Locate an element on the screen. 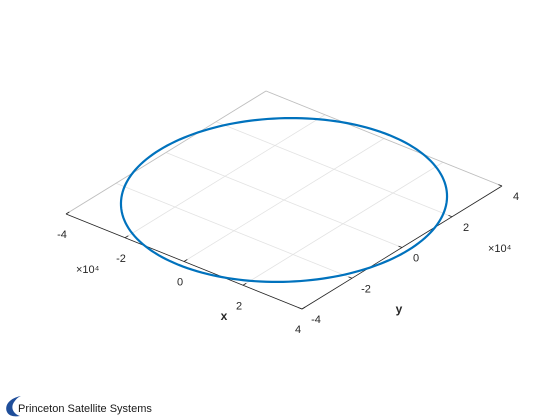  x-tick-label: -2 is located at coordinates (121, 259).